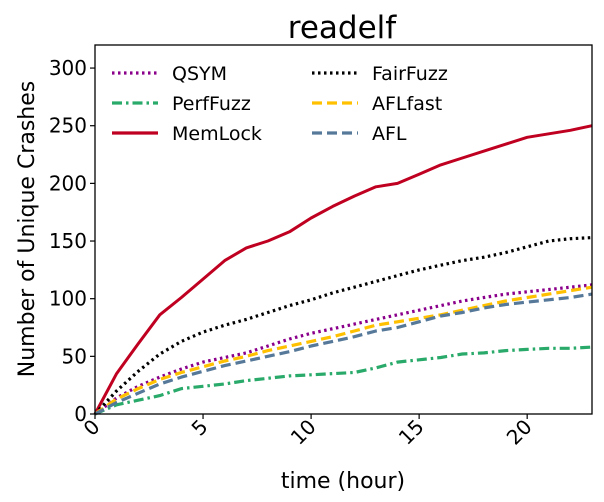  What do you see at coordinates (217, 134) in the screenshot?
I see `legend-label-memlock: MemLock` at bounding box center [217, 134].